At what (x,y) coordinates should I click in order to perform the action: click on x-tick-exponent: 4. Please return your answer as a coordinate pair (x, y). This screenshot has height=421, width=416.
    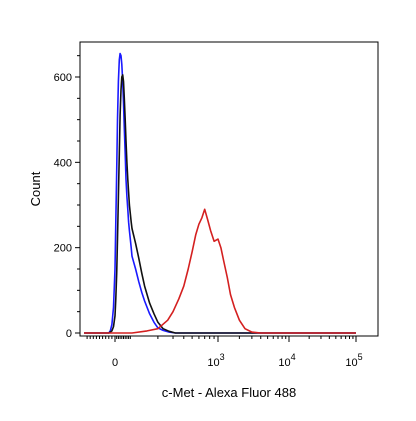
    Looking at the image, I should click on (293, 357).